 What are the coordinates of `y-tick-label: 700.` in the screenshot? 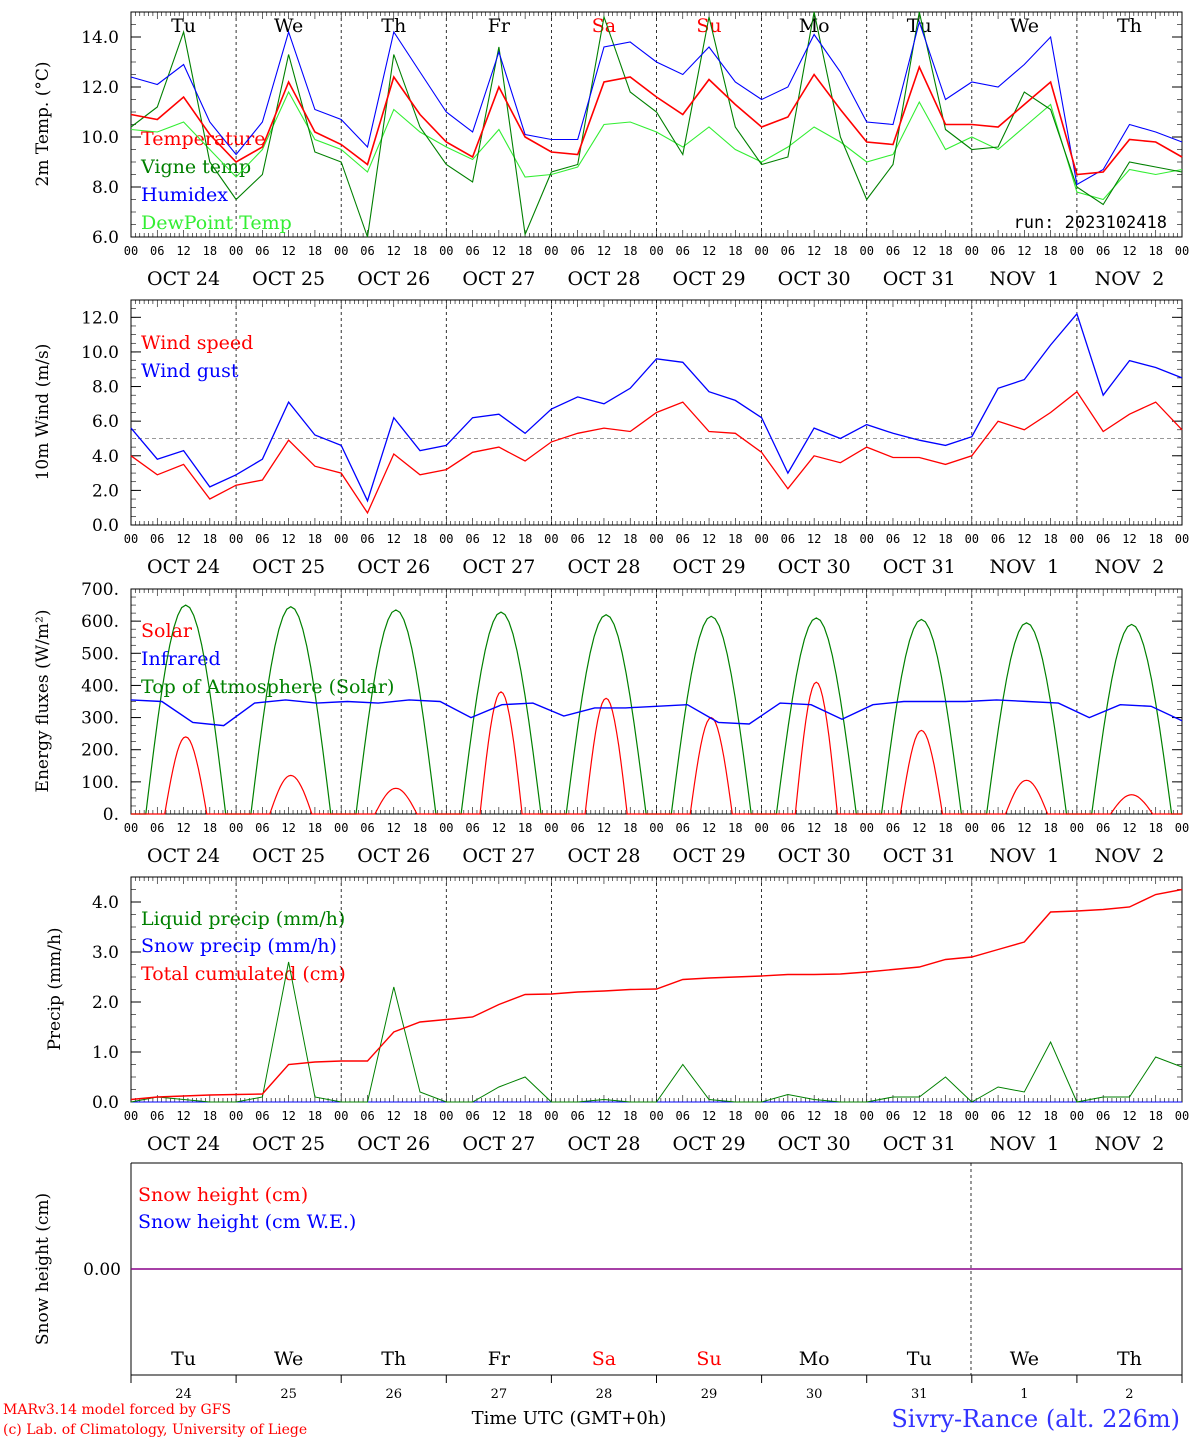 It's located at (100, 590).